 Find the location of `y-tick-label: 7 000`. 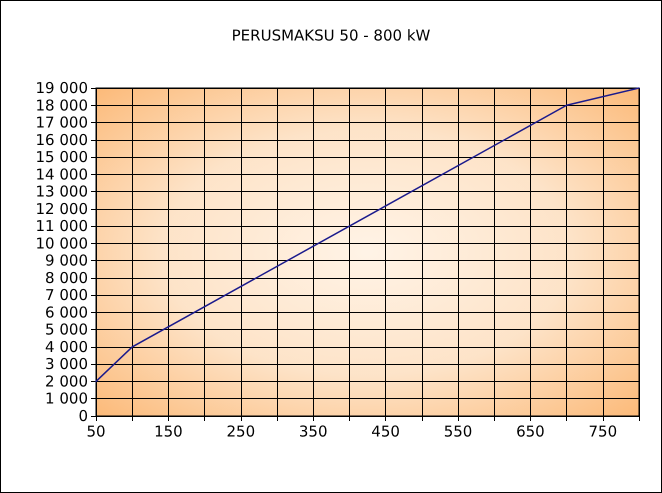

y-tick-label: 7 000 is located at coordinates (66, 295).